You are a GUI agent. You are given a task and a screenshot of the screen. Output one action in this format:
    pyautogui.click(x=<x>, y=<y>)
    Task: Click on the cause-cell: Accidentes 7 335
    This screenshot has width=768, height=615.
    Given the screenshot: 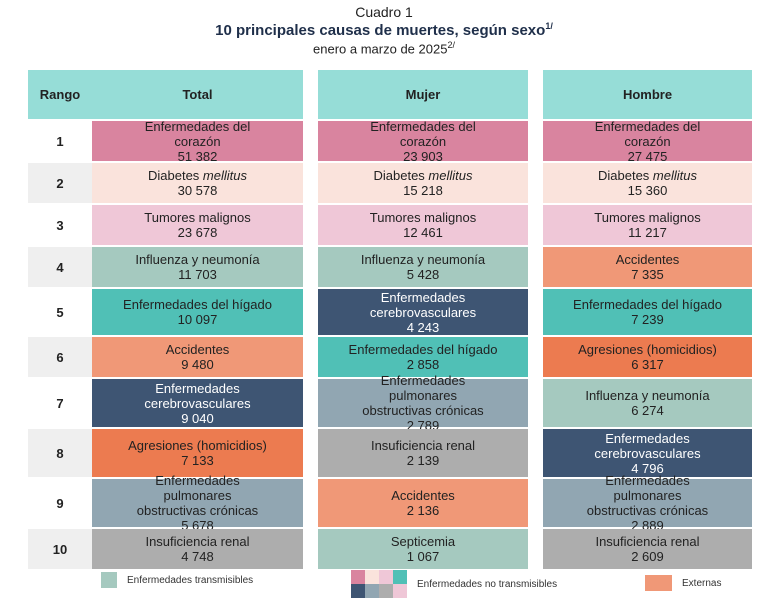 What is the action you would take?
    pyautogui.click(x=647, y=267)
    